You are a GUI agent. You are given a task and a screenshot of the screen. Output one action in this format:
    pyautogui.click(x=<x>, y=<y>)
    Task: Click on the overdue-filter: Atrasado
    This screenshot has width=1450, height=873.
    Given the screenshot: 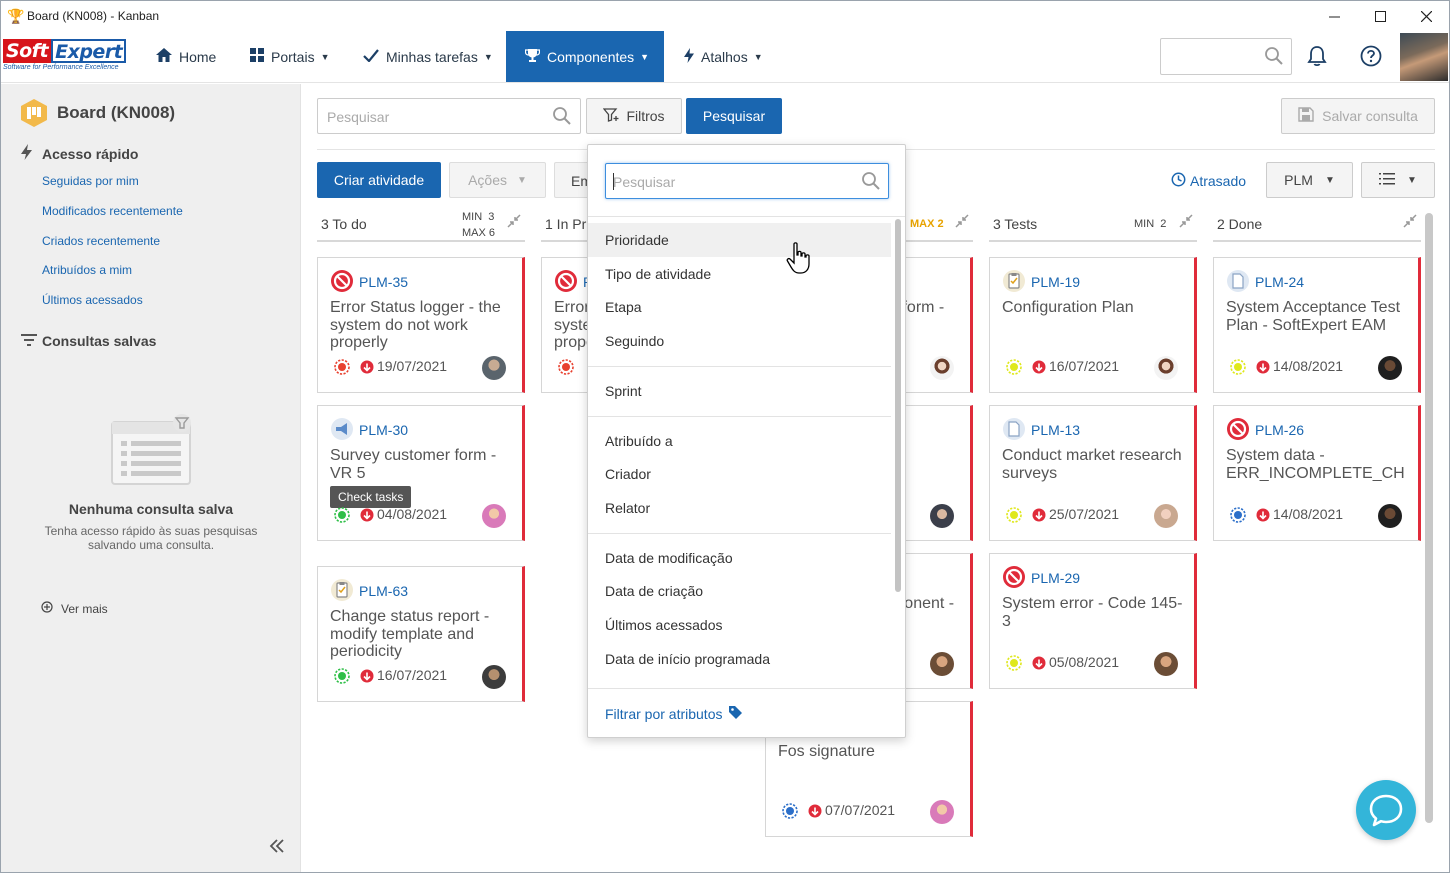 What is the action you would take?
    pyautogui.click(x=1208, y=181)
    